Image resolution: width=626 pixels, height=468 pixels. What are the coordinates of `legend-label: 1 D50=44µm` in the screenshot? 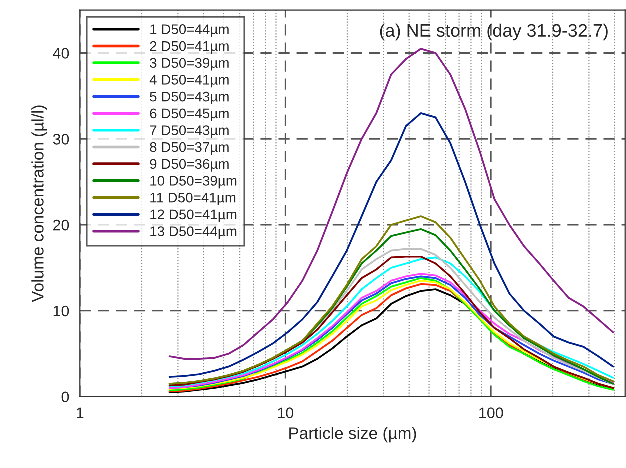 It's located at (189, 31).